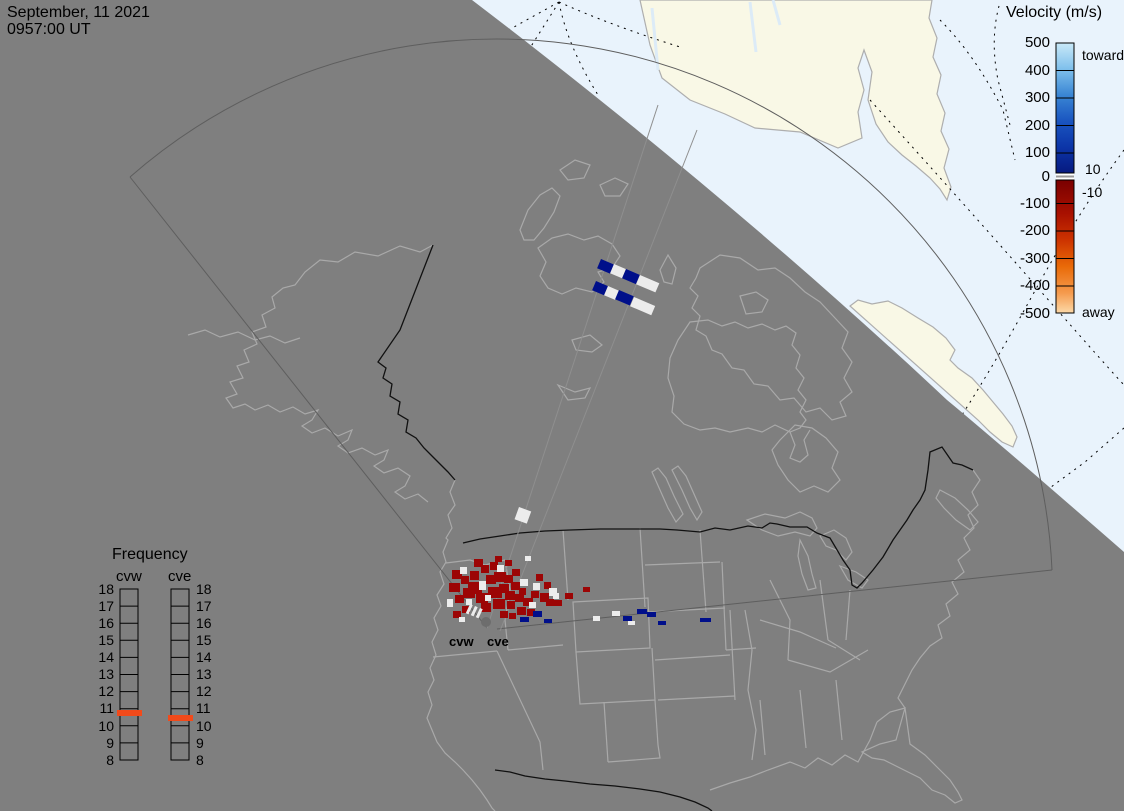 The width and height of the screenshot is (1124, 811). I want to click on radar-site-label-cve: cve, so click(498, 641).